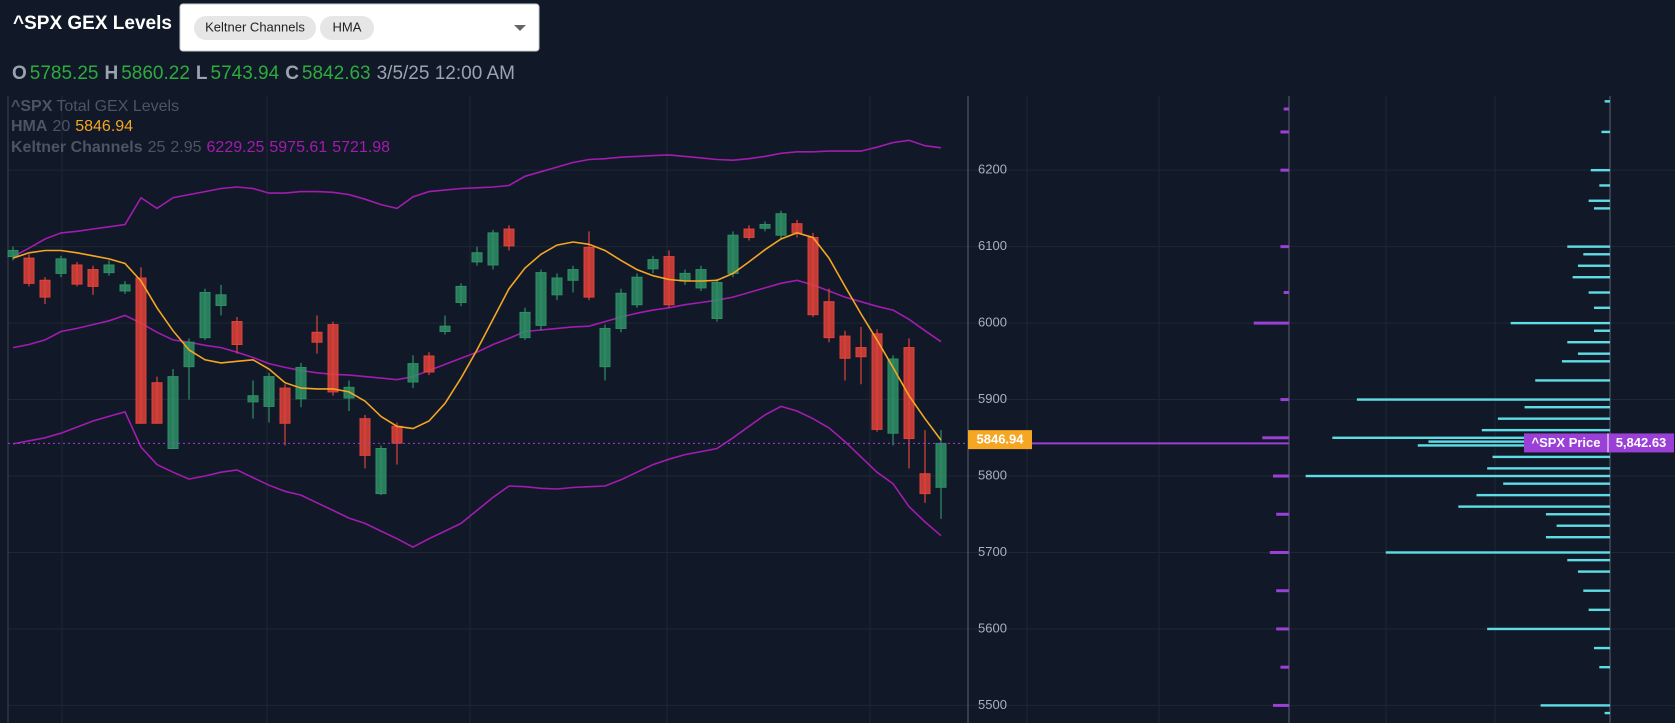 The image size is (1675, 723). Describe the element at coordinates (92, 23) in the screenshot. I see `title: ^SPX GEX Levels` at that location.